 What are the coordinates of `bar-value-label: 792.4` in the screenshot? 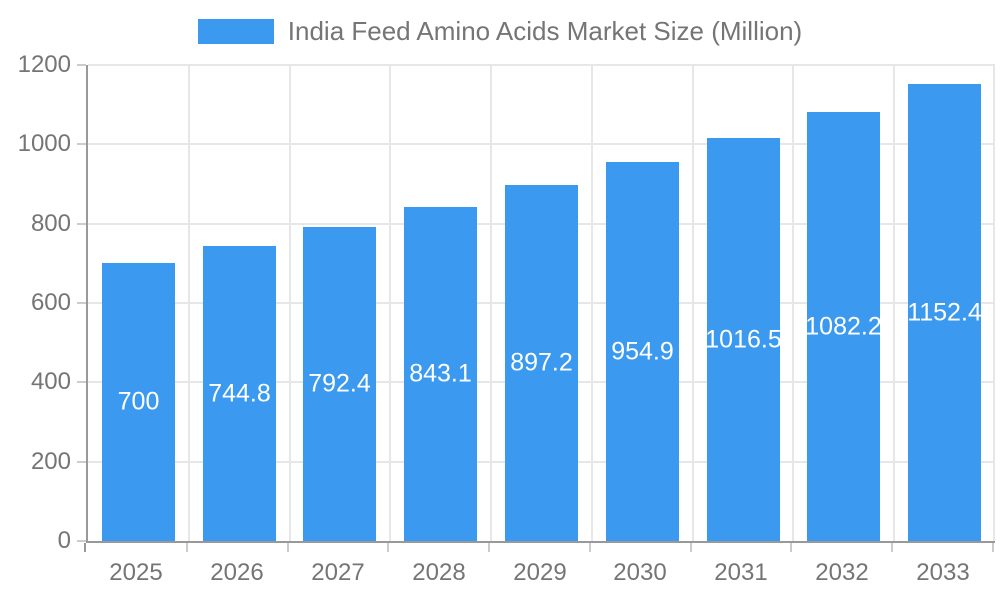 It's located at (339, 383).